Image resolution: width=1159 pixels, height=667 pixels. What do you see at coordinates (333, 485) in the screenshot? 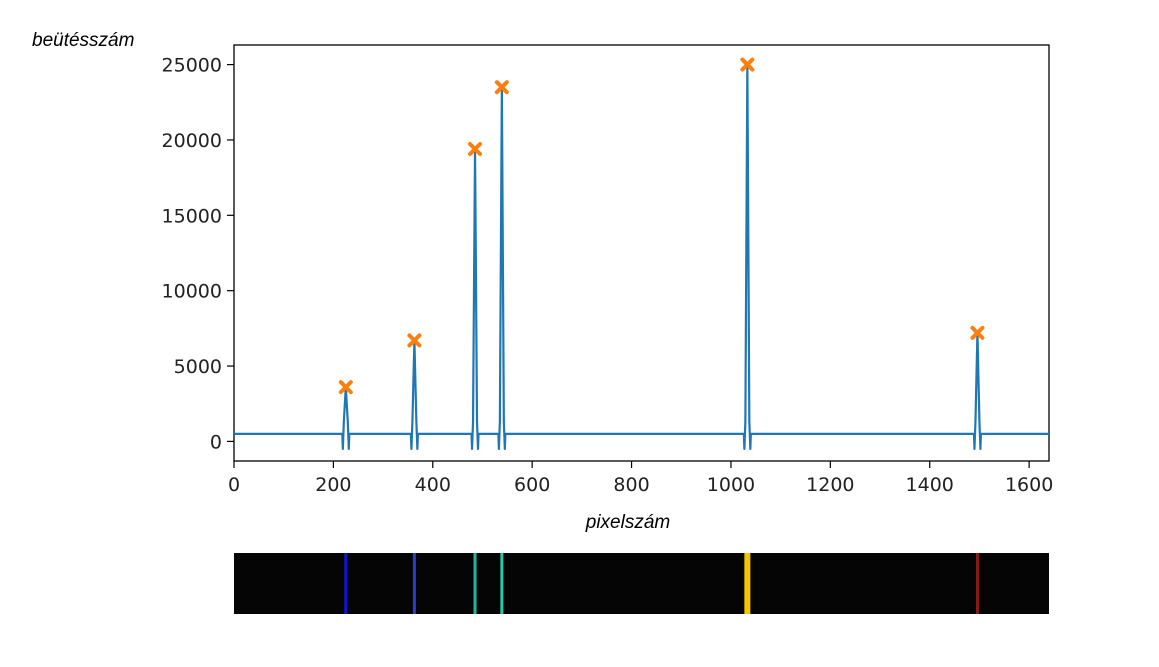
I see `x-tick-label: 200` at bounding box center [333, 485].